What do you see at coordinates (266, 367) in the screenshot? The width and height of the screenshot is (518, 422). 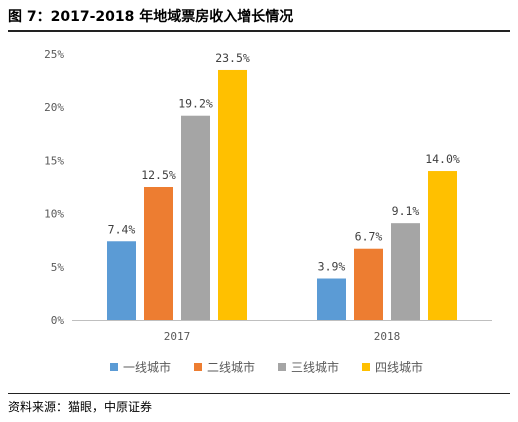 I see `legend: 一线城市 二线城市 三线城市 四线城市` at bounding box center [266, 367].